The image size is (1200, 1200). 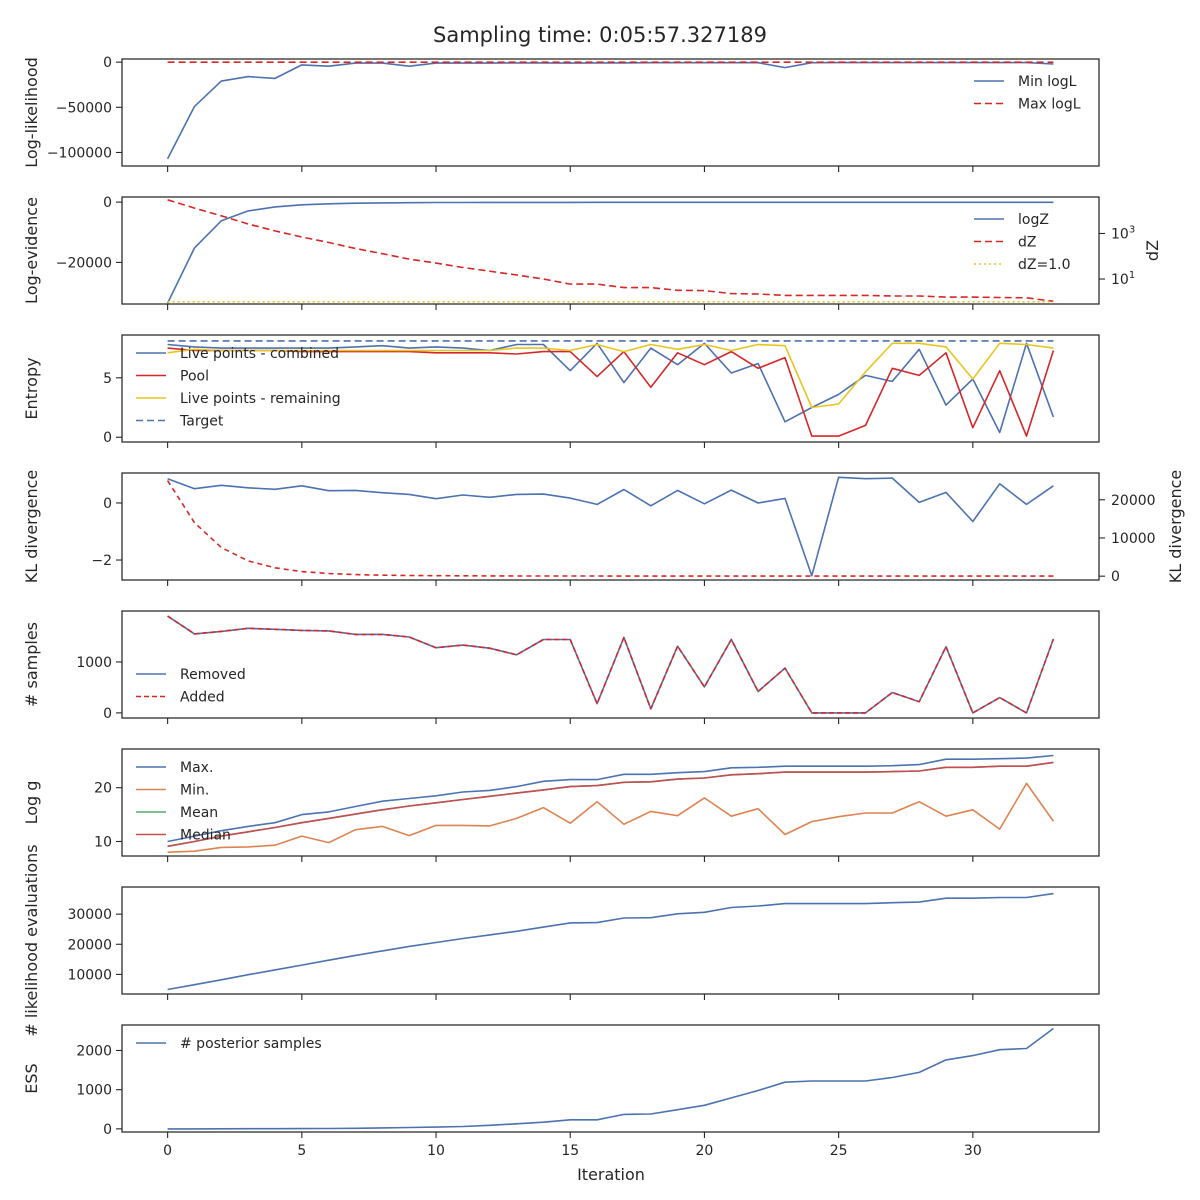 What do you see at coordinates (101, 561) in the screenshot?
I see `y-tick-label: −2` at bounding box center [101, 561].